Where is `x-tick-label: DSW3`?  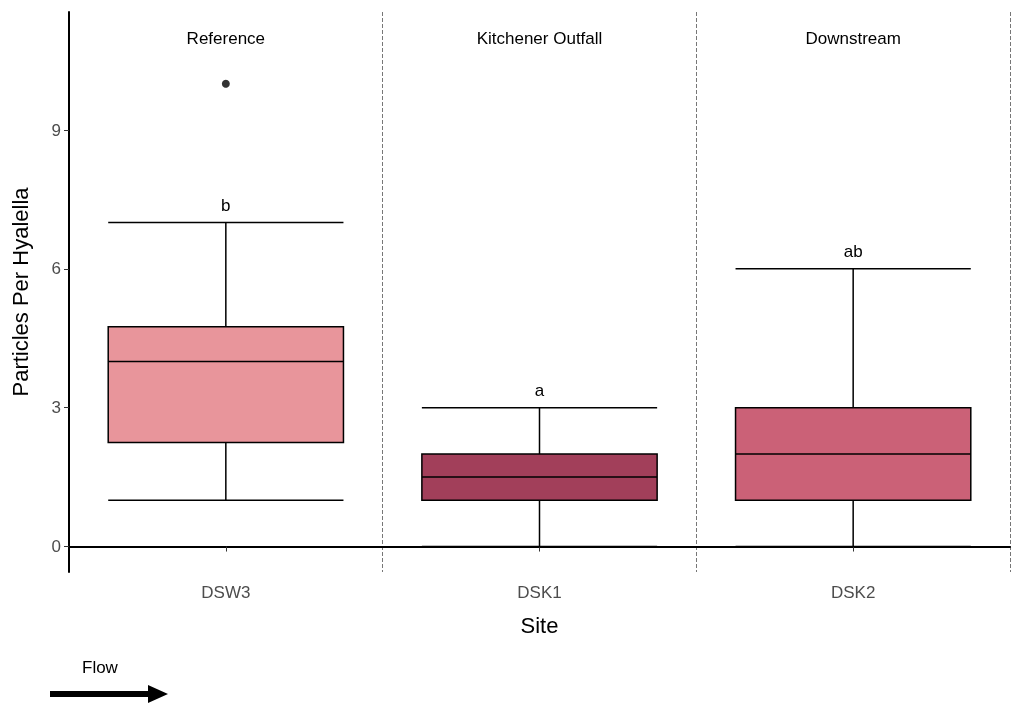
x-tick-label: DSW3 is located at coordinates (226, 592).